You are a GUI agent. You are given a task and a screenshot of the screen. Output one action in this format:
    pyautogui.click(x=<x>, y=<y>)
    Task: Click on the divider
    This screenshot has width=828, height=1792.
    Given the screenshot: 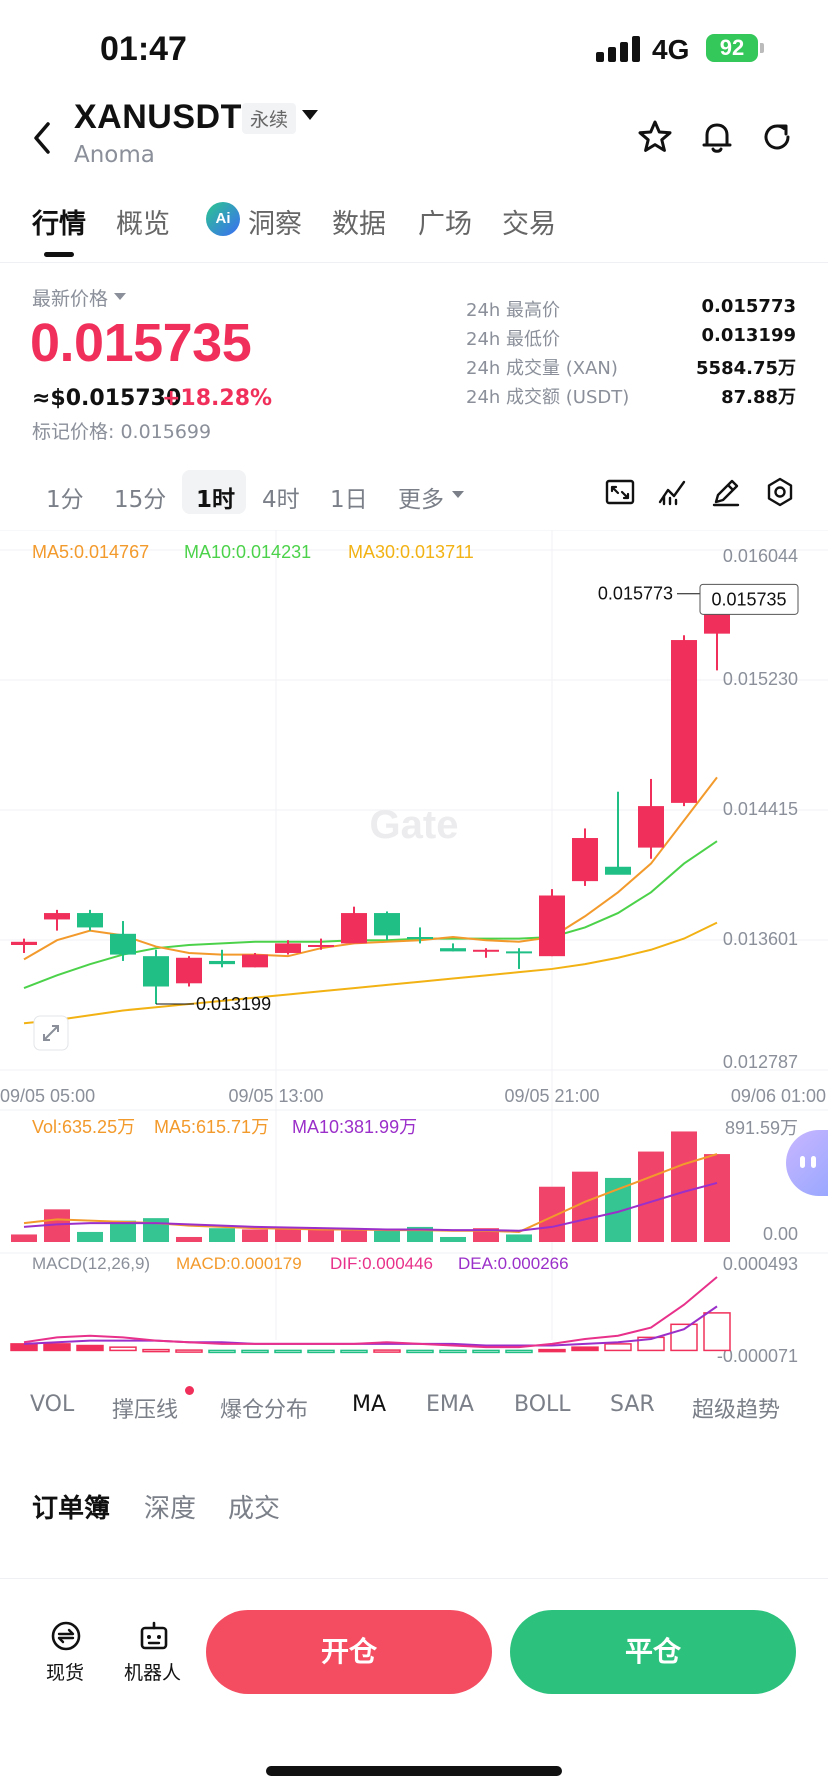 What is the action you would take?
    pyautogui.click(x=414, y=1578)
    